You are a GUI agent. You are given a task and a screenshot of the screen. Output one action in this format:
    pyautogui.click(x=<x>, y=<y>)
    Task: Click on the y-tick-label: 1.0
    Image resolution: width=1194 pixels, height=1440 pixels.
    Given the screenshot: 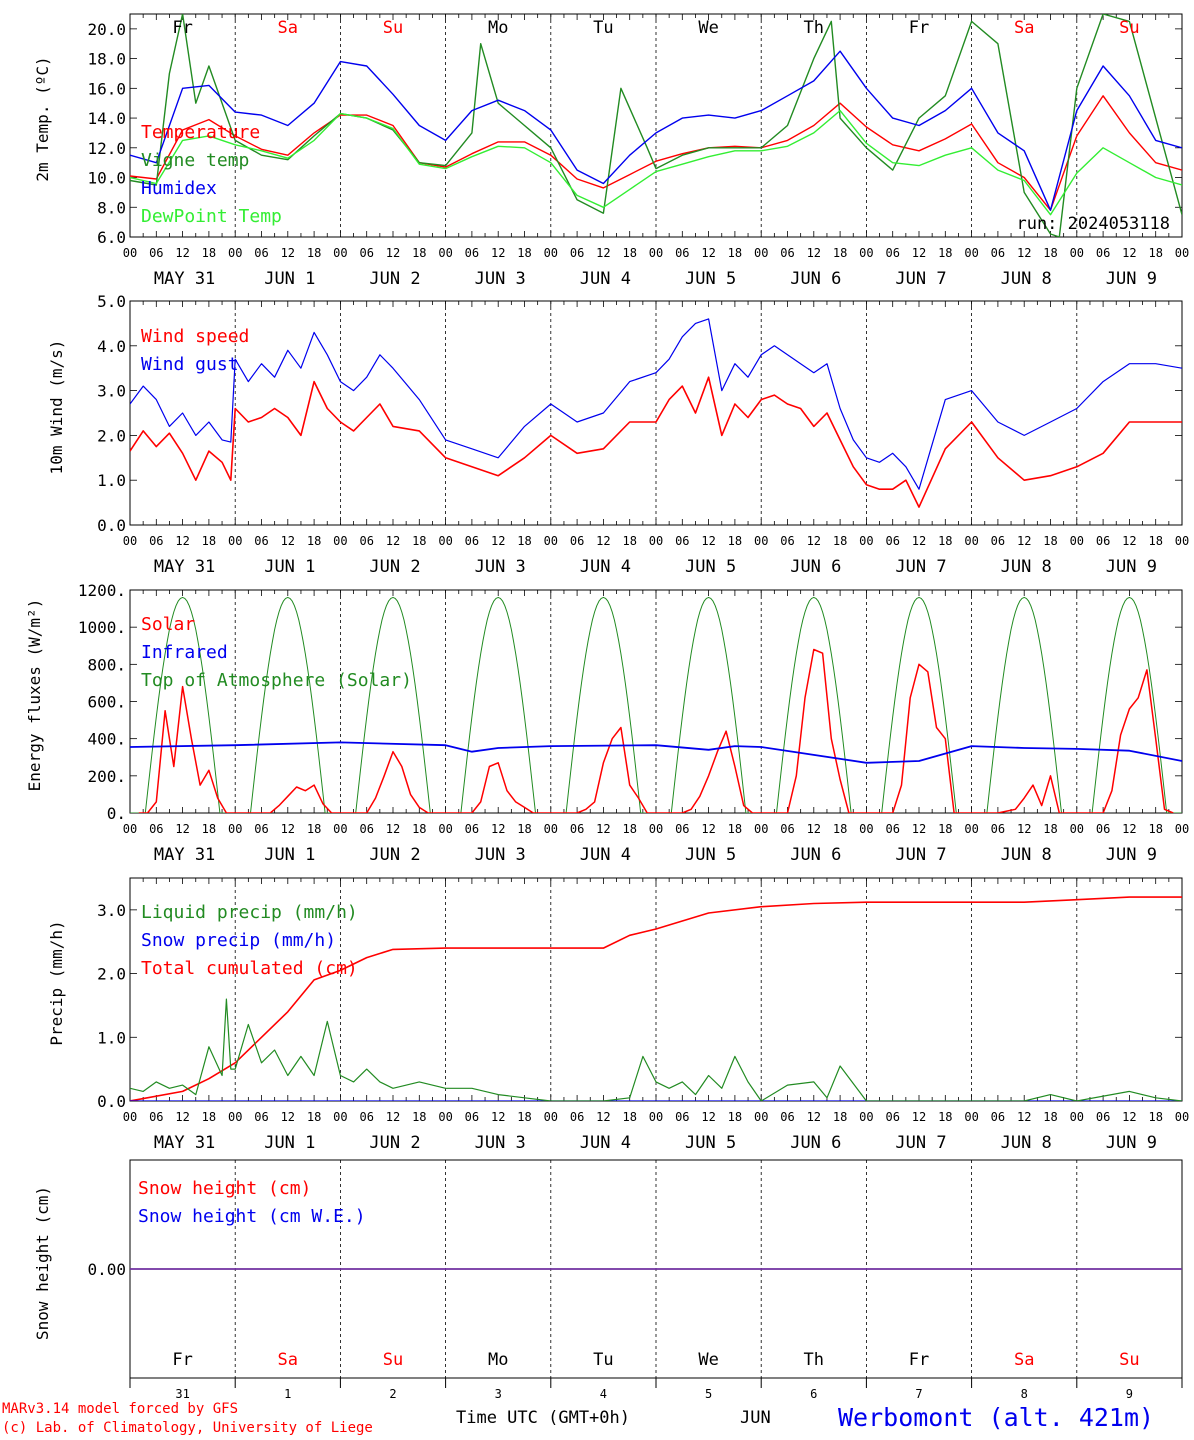 What is the action you would take?
    pyautogui.click(x=111, y=1037)
    